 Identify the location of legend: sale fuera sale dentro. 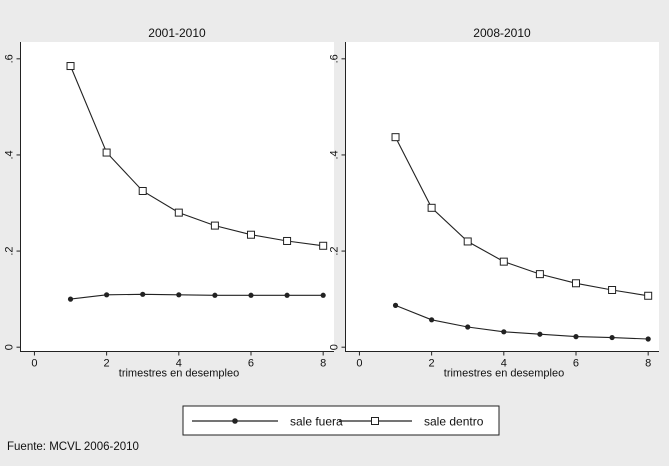
(341, 420).